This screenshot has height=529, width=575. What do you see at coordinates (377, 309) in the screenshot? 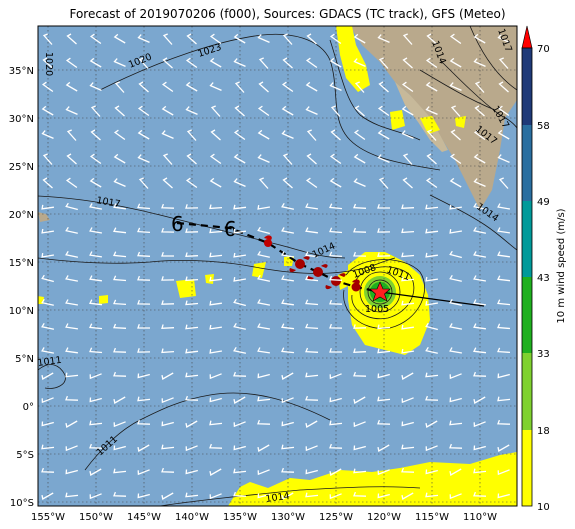
I see `isobar-label: 1005` at bounding box center [377, 309].